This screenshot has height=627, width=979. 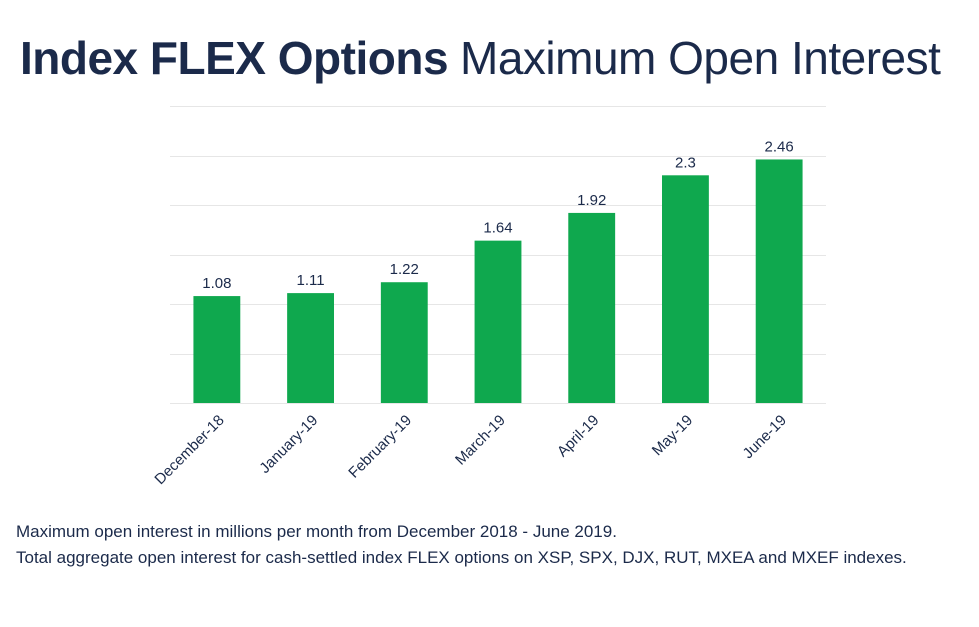 I want to click on data-label: 1.22, so click(x=404, y=269).